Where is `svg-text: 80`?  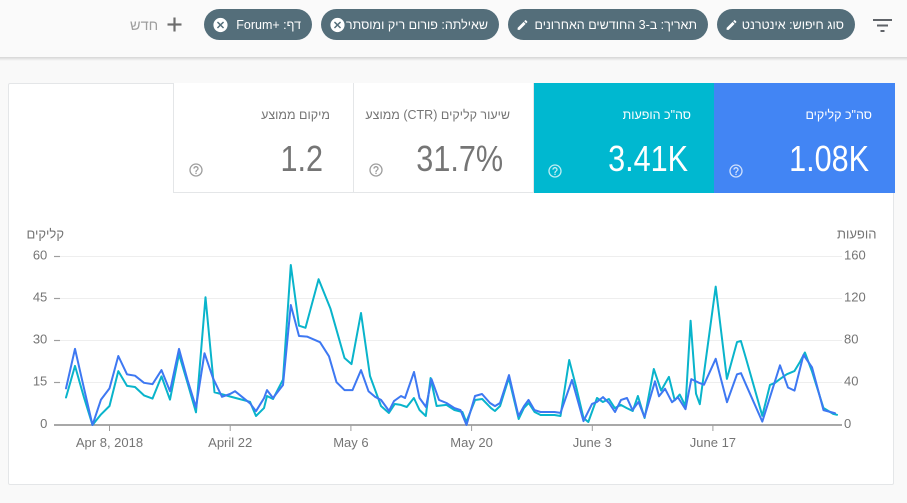 svg-text: 80 is located at coordinates (851, 339).